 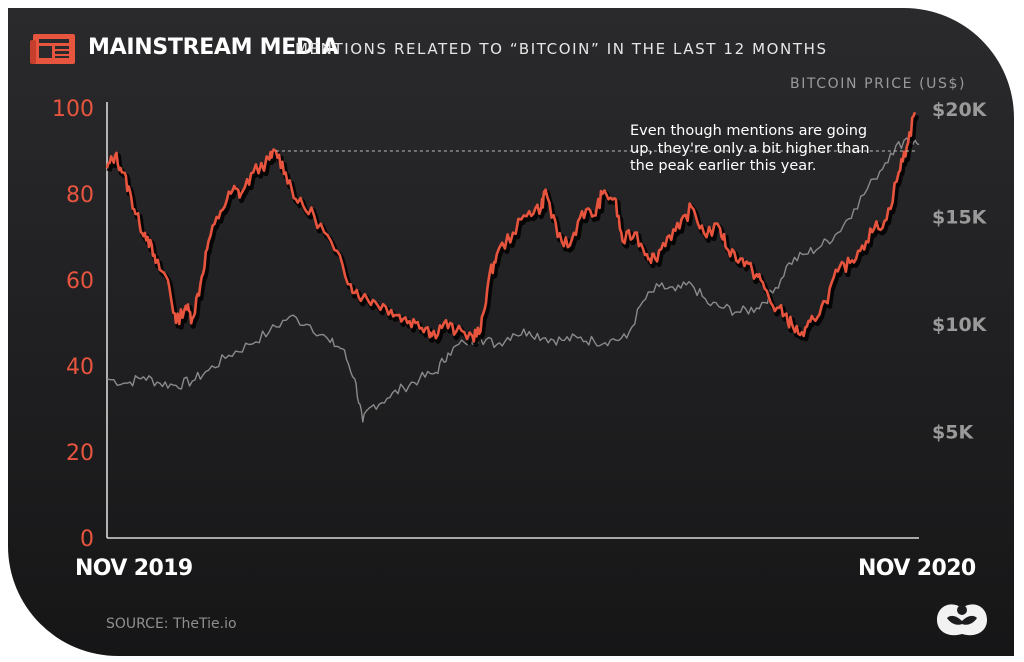 What do you see at coordinates (134, 568) in the screenshot?
I see `x-start-label: NOV 2019` at bounding box center [134, 568].